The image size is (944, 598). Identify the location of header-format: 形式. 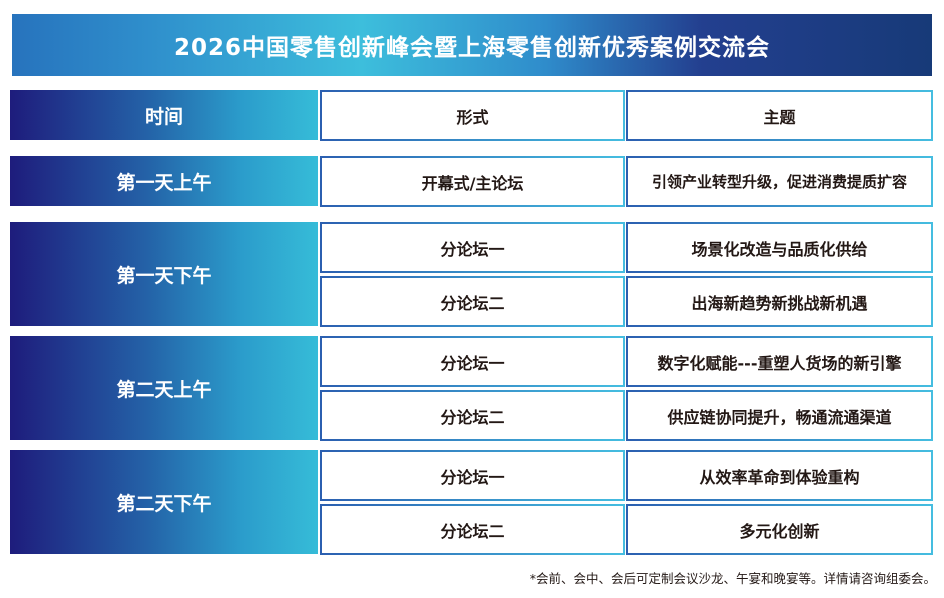
(472, 115).